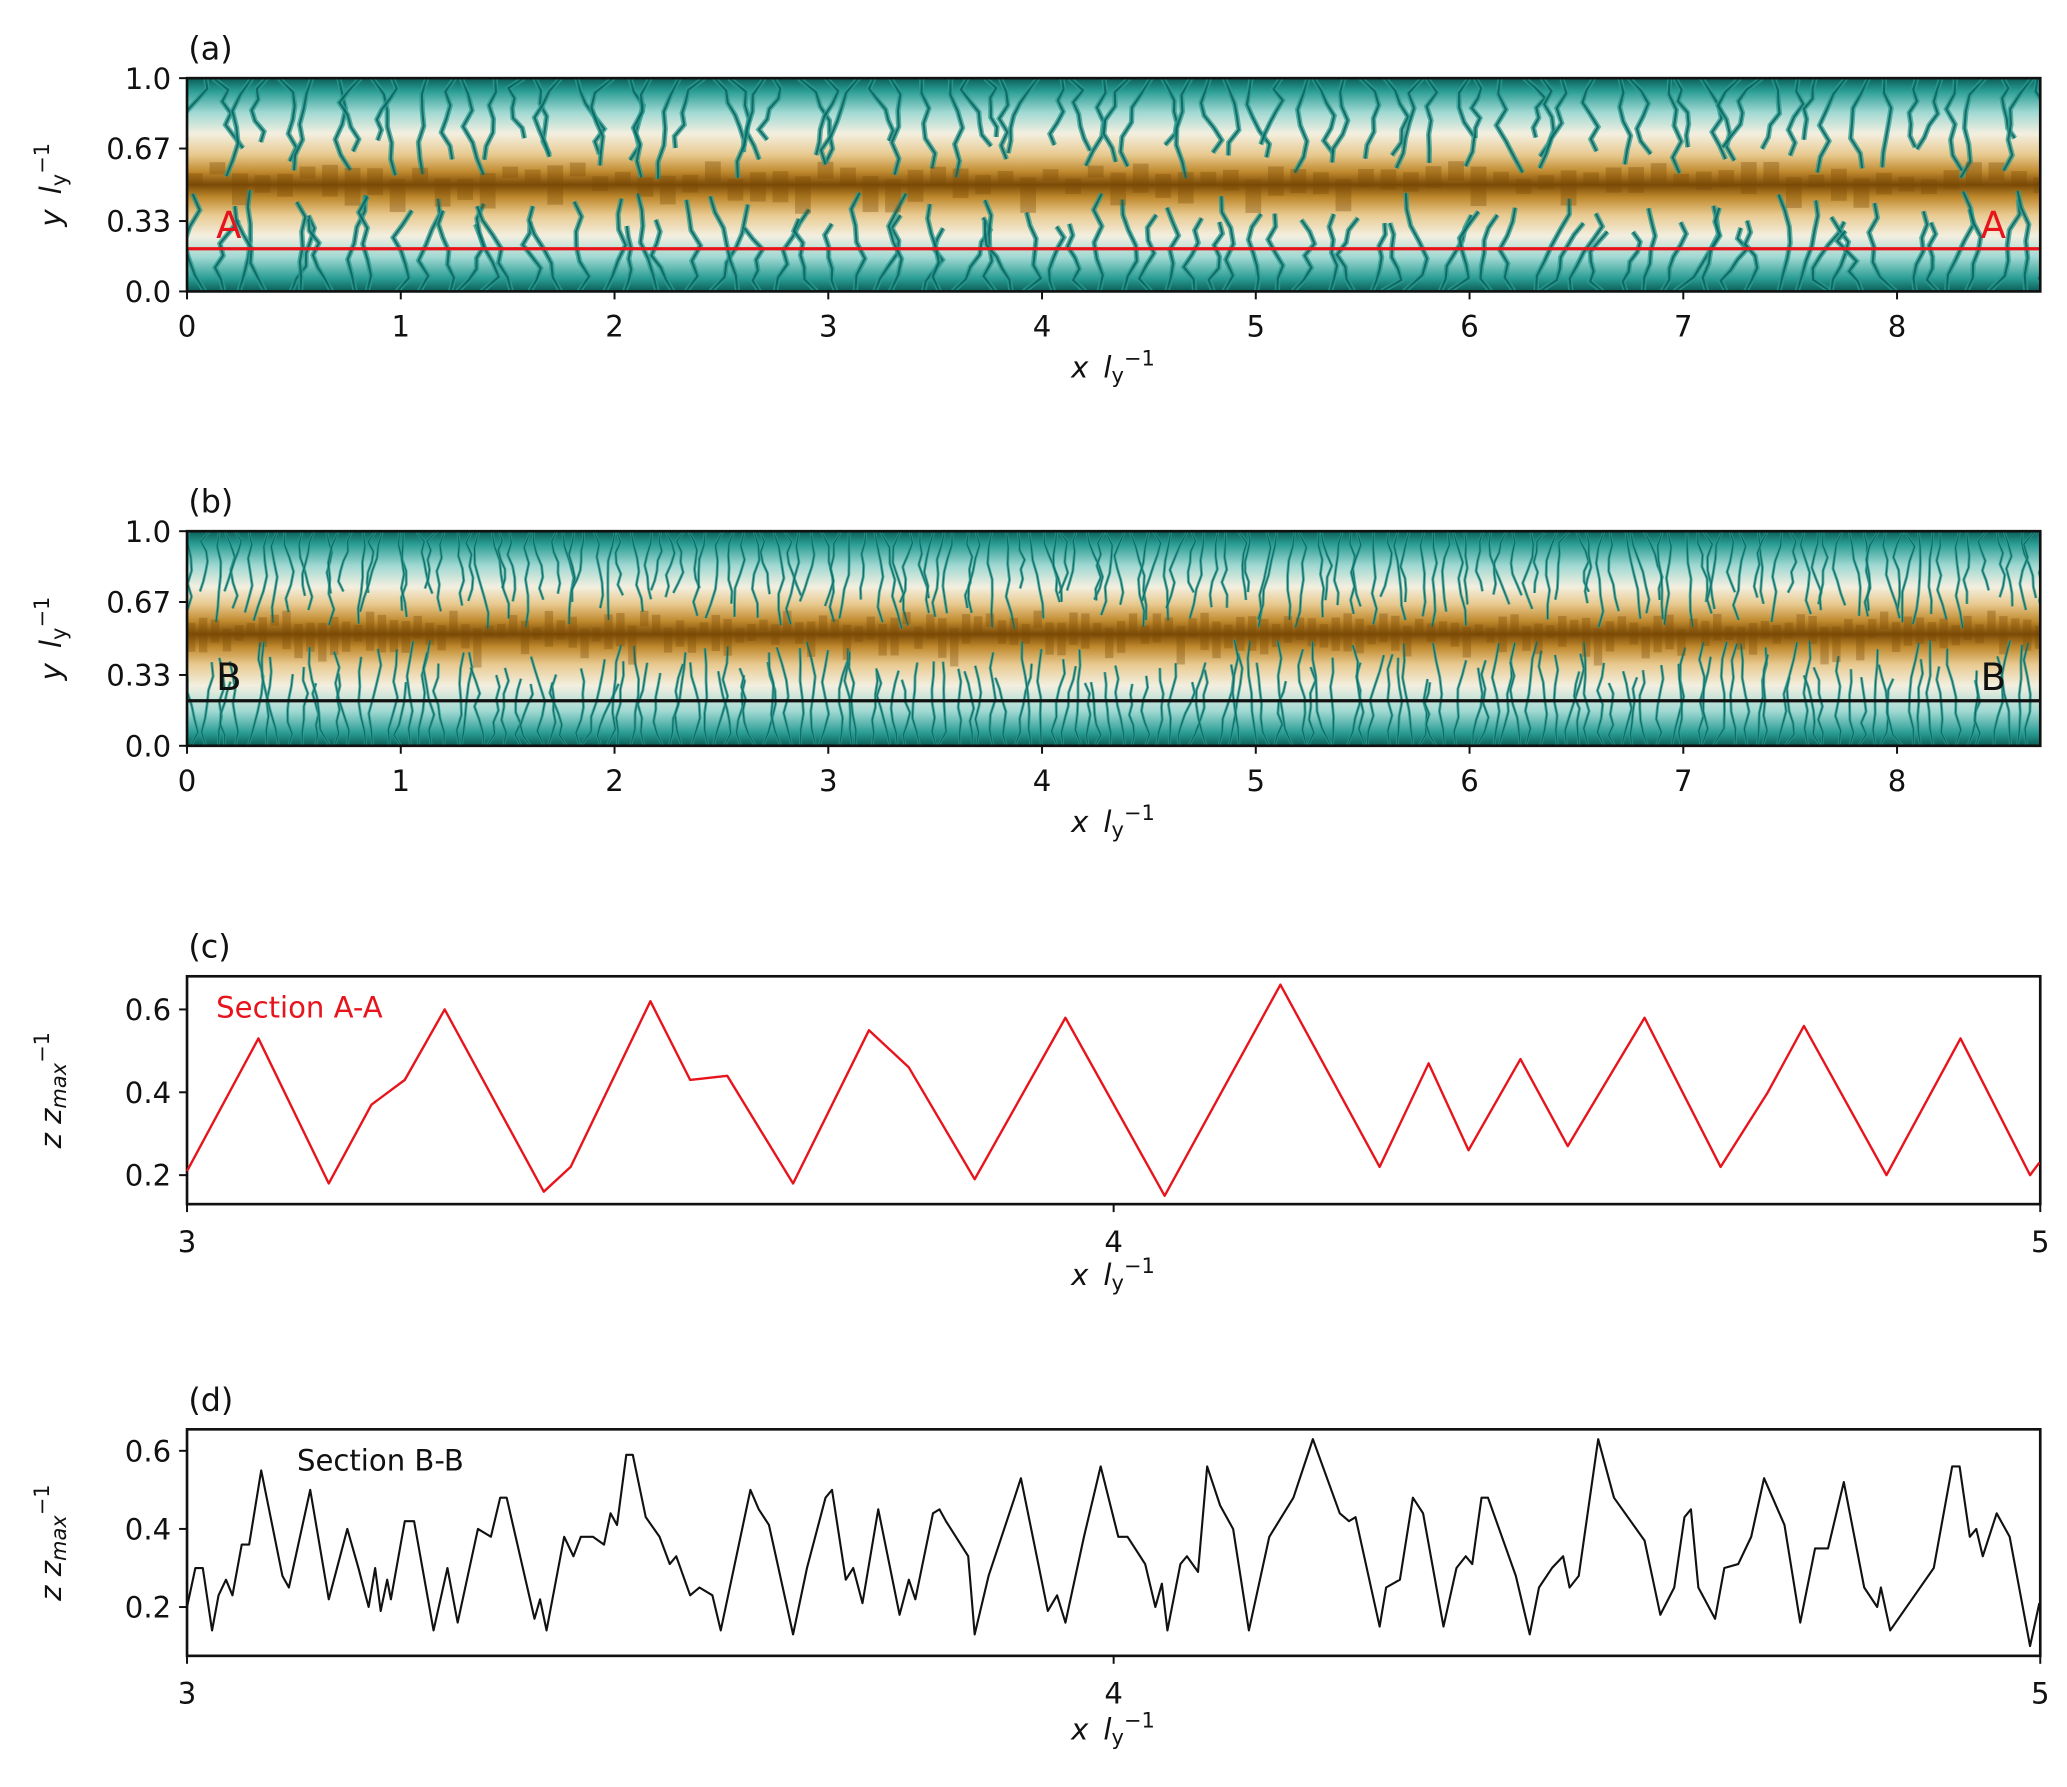 The width and height of the screenshot is (2067, 1787). I want to click on section-label-right: B, so click(1993, 677).